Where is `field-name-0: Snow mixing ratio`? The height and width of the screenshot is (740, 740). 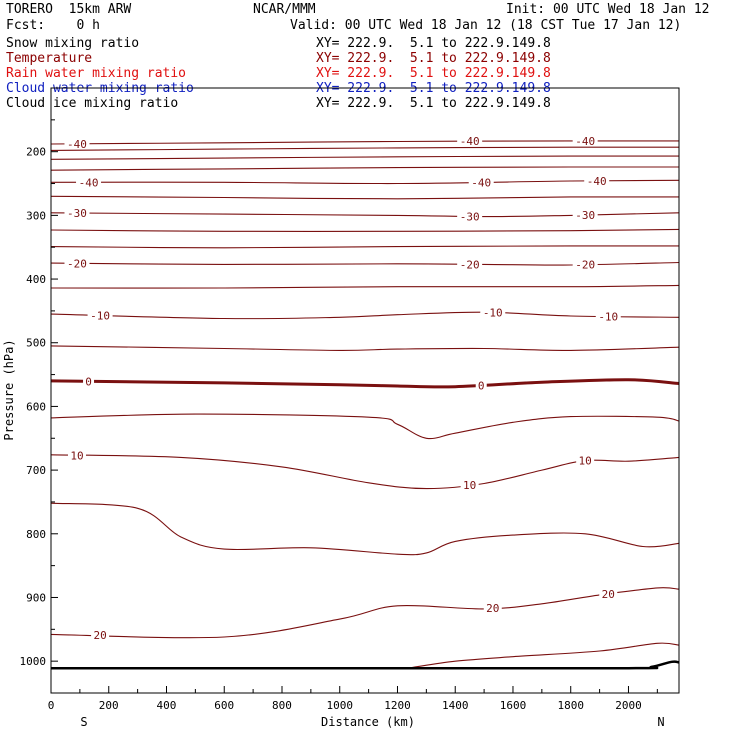 field-name-0: Snow mixing ratio is located at coordinates (73, 43).